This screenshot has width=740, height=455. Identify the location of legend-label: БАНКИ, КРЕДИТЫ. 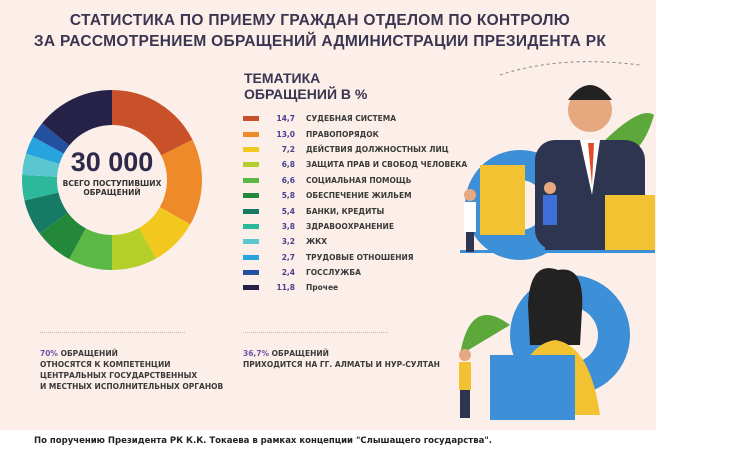
(345, 211).